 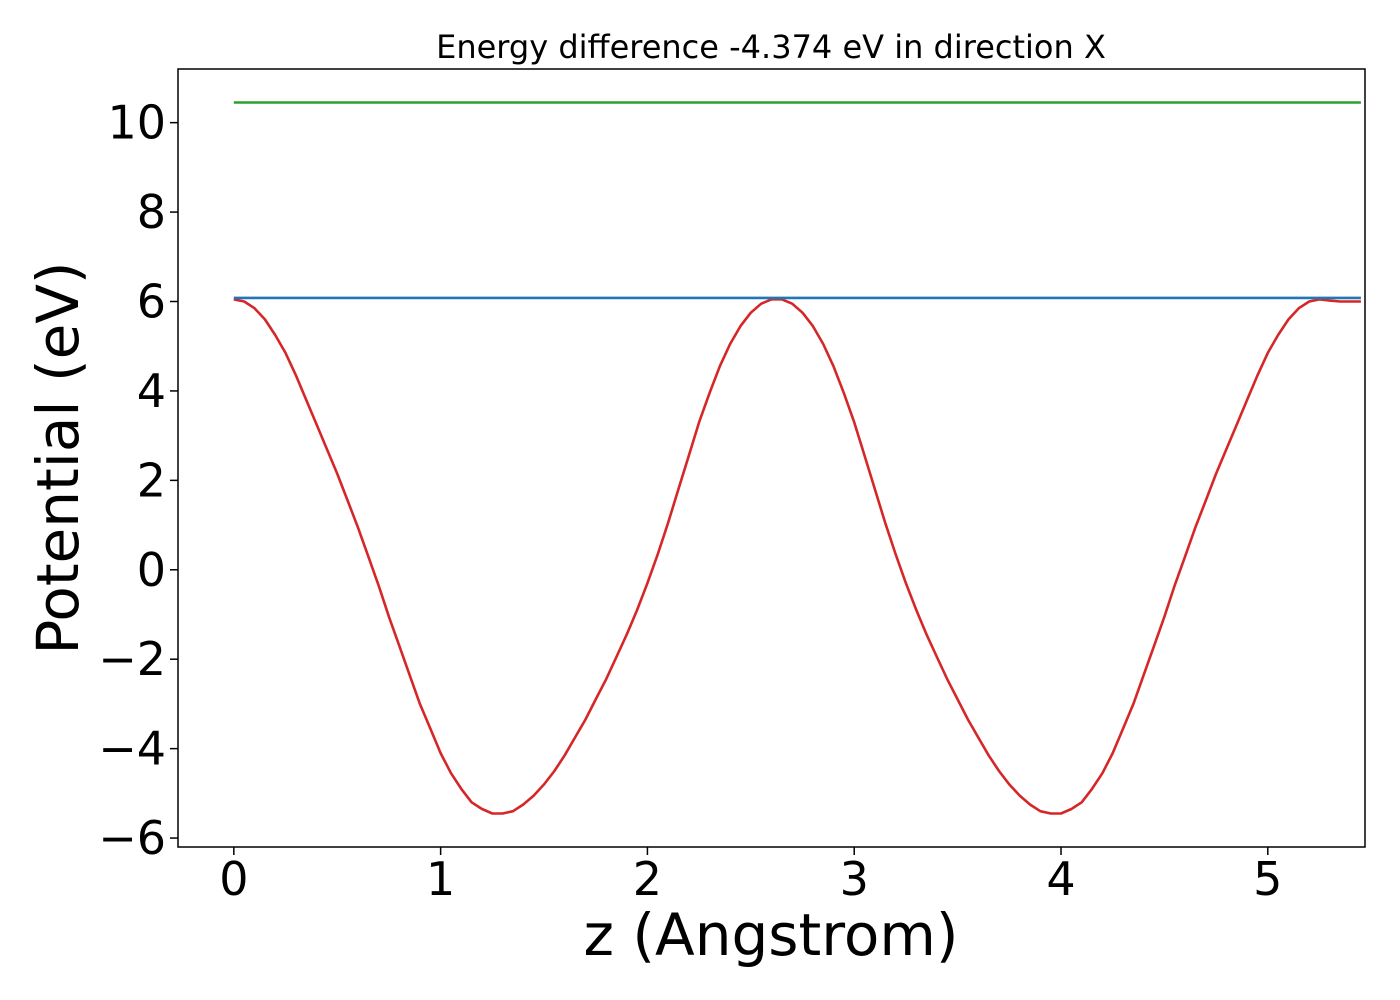 I want to click on x-axis-ticks: 0 1 2 3 4 5, so click(x=750, y=876).